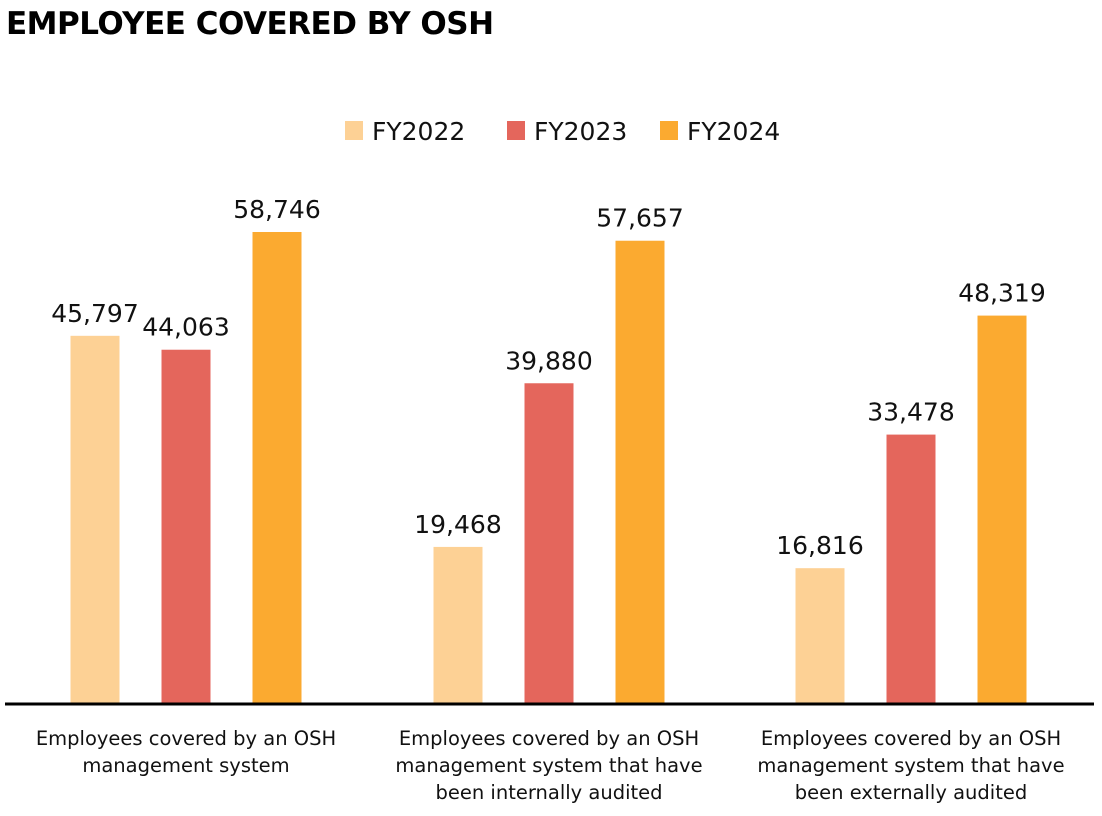  Describe the element at coordinates (276, 209) in the screenshot. I see `value-label-fy2024-1: 58,746` at that location.